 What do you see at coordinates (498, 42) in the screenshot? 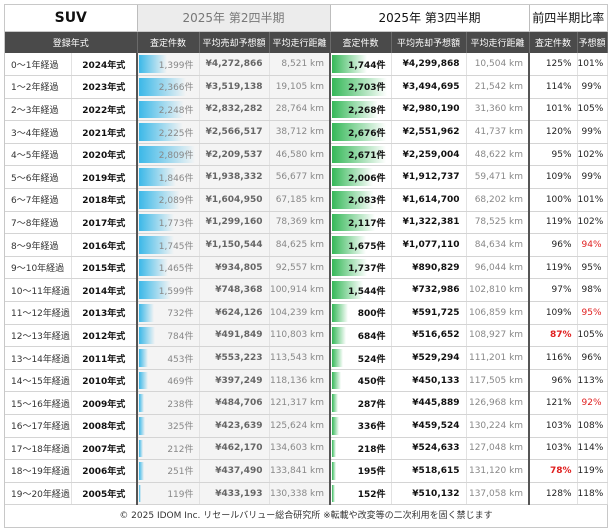
I see `col-q3-km: 平均走行距離` at bounding box center [498, 42].